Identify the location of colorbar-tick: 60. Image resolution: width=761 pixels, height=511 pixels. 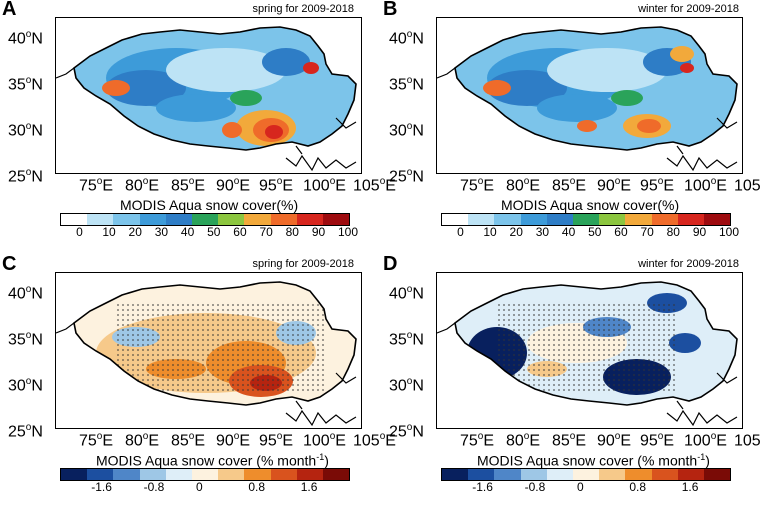
(240, 232).